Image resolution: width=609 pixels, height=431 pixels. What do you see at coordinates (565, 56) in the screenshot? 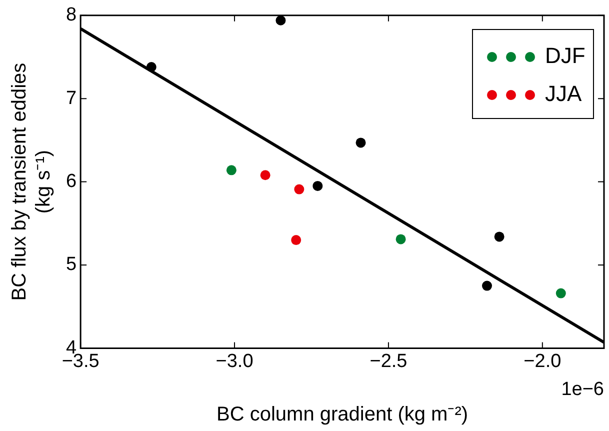
I see `legend-label: DJF` at bounding box center [565, 56].